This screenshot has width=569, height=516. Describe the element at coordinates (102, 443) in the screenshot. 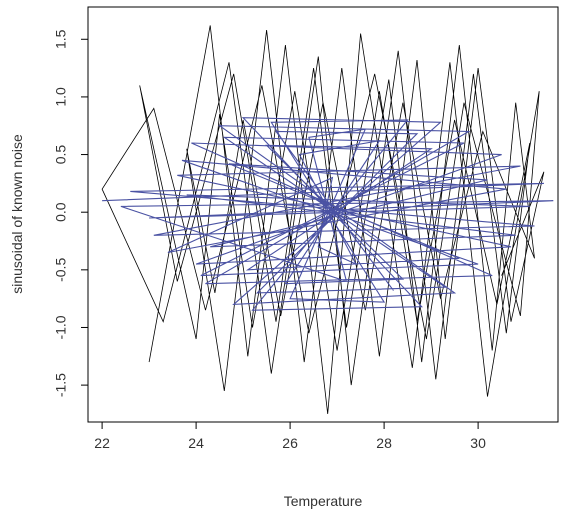

I see `x-tick-label: 22` at that location.